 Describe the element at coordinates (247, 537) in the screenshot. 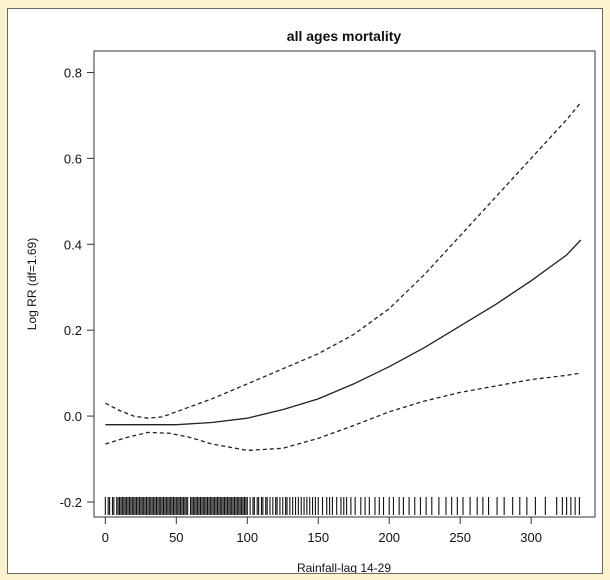

I see `x-tick-label: 100` at that location.